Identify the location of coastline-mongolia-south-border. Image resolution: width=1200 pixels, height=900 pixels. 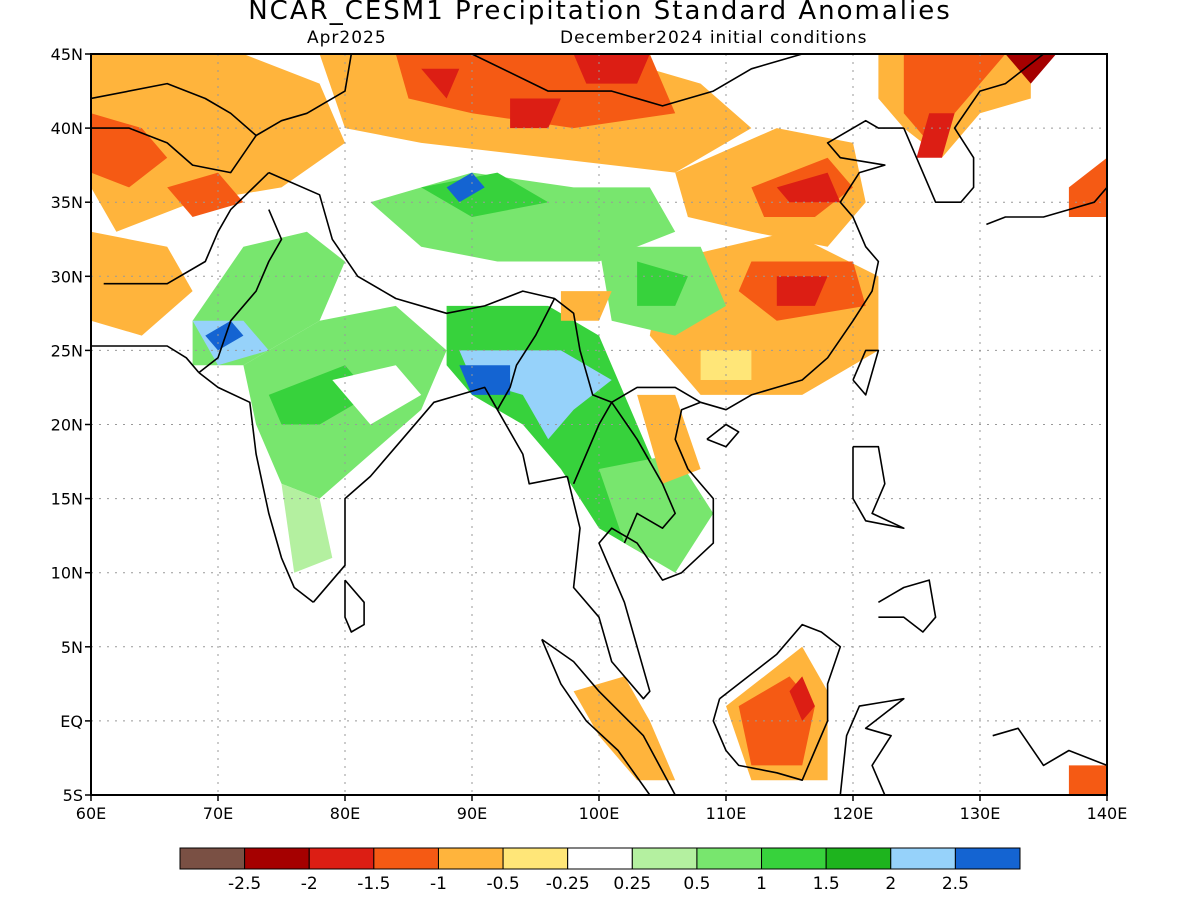
(637, 80).